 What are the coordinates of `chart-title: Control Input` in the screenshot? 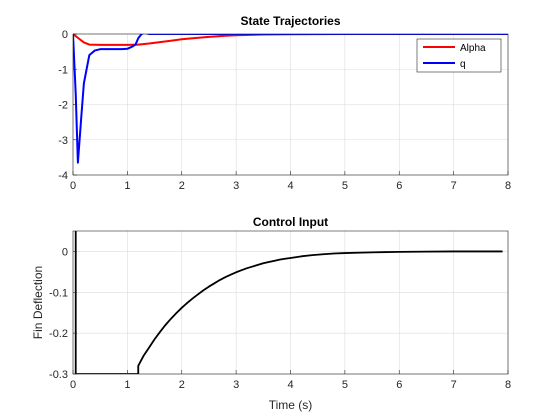 It's located at (290, 222).